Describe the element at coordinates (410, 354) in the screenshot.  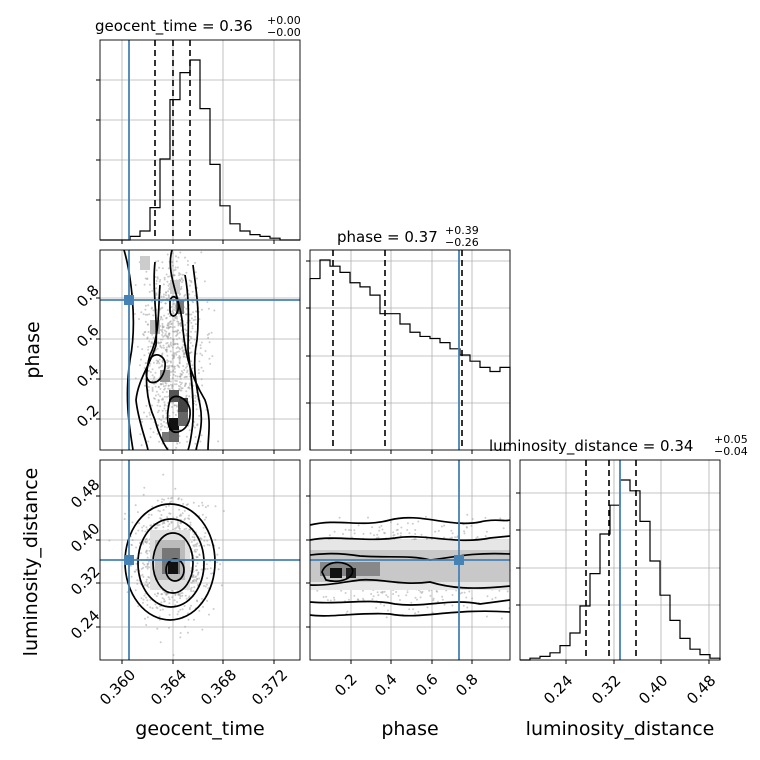
I see `histogram-phase` at that location.